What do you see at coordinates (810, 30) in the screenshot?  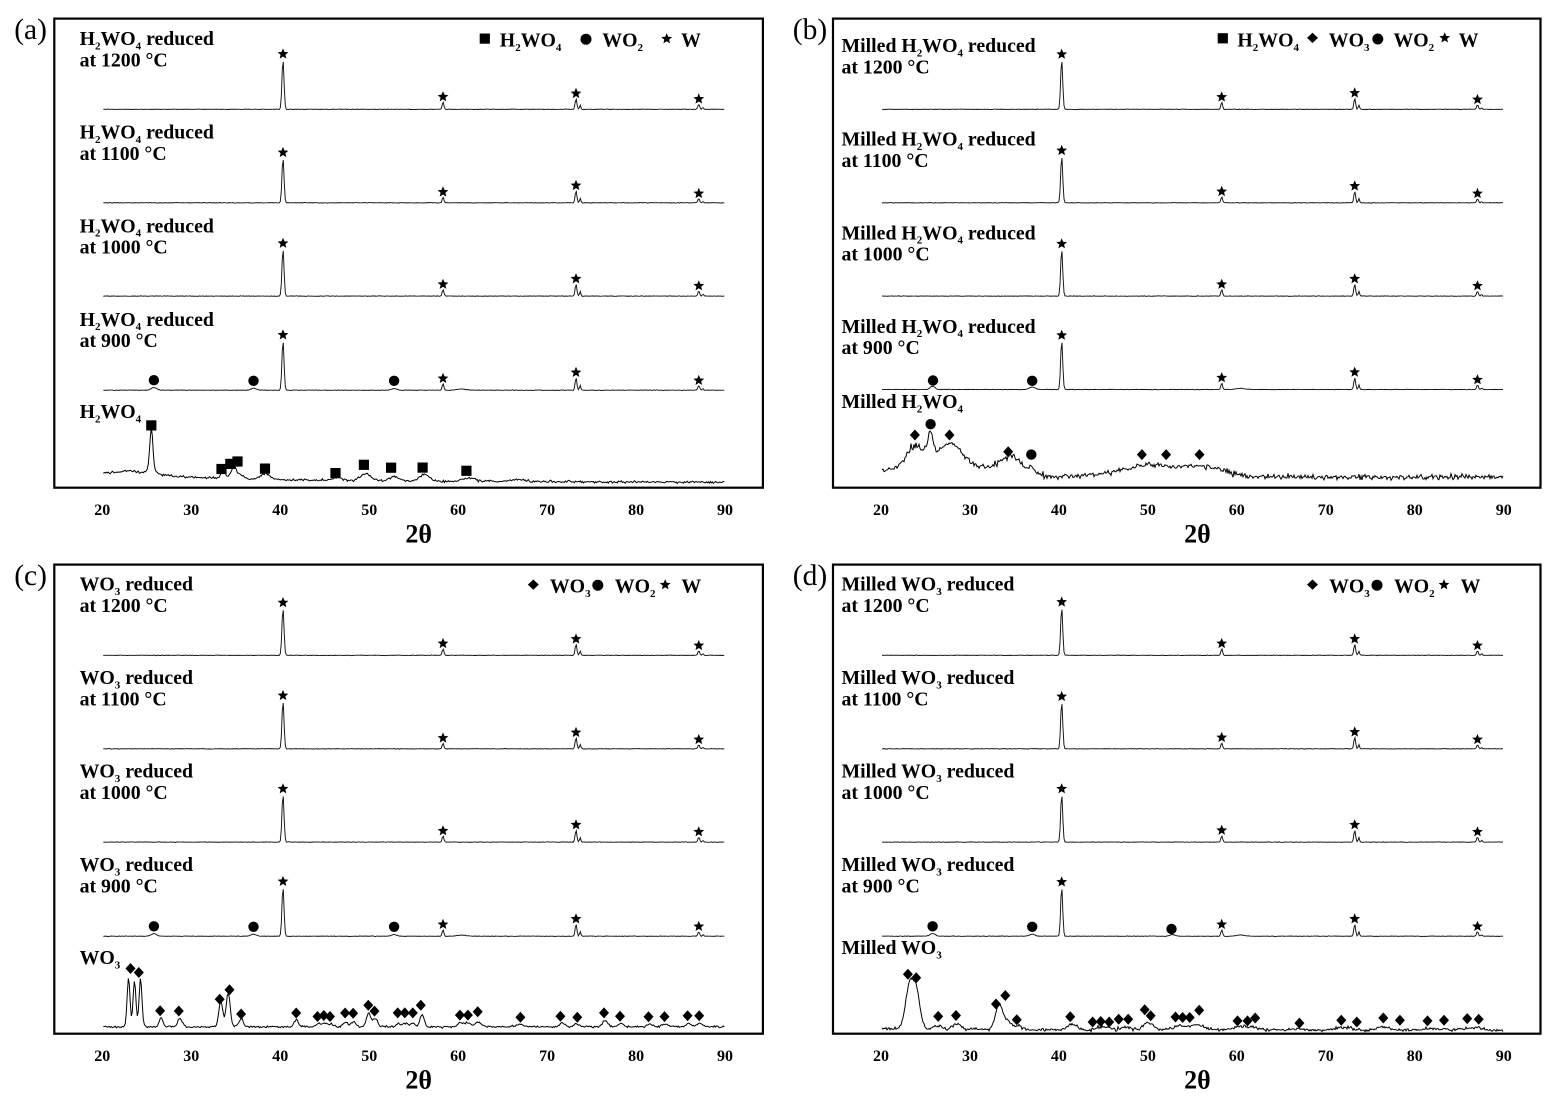 I see `svg-text: (b)` at bounding box center [810, 30].